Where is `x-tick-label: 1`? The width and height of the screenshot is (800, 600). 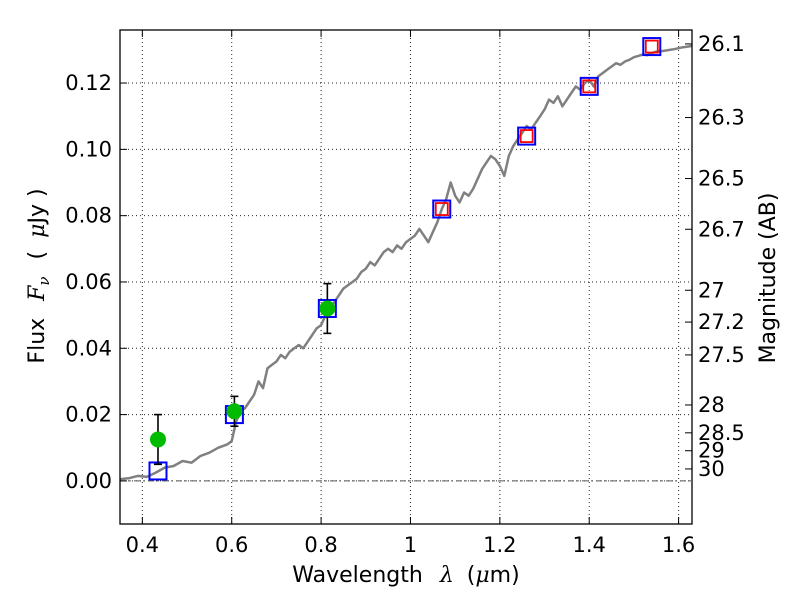 x-tick-label: 1 is located at coordinates (410, 545).